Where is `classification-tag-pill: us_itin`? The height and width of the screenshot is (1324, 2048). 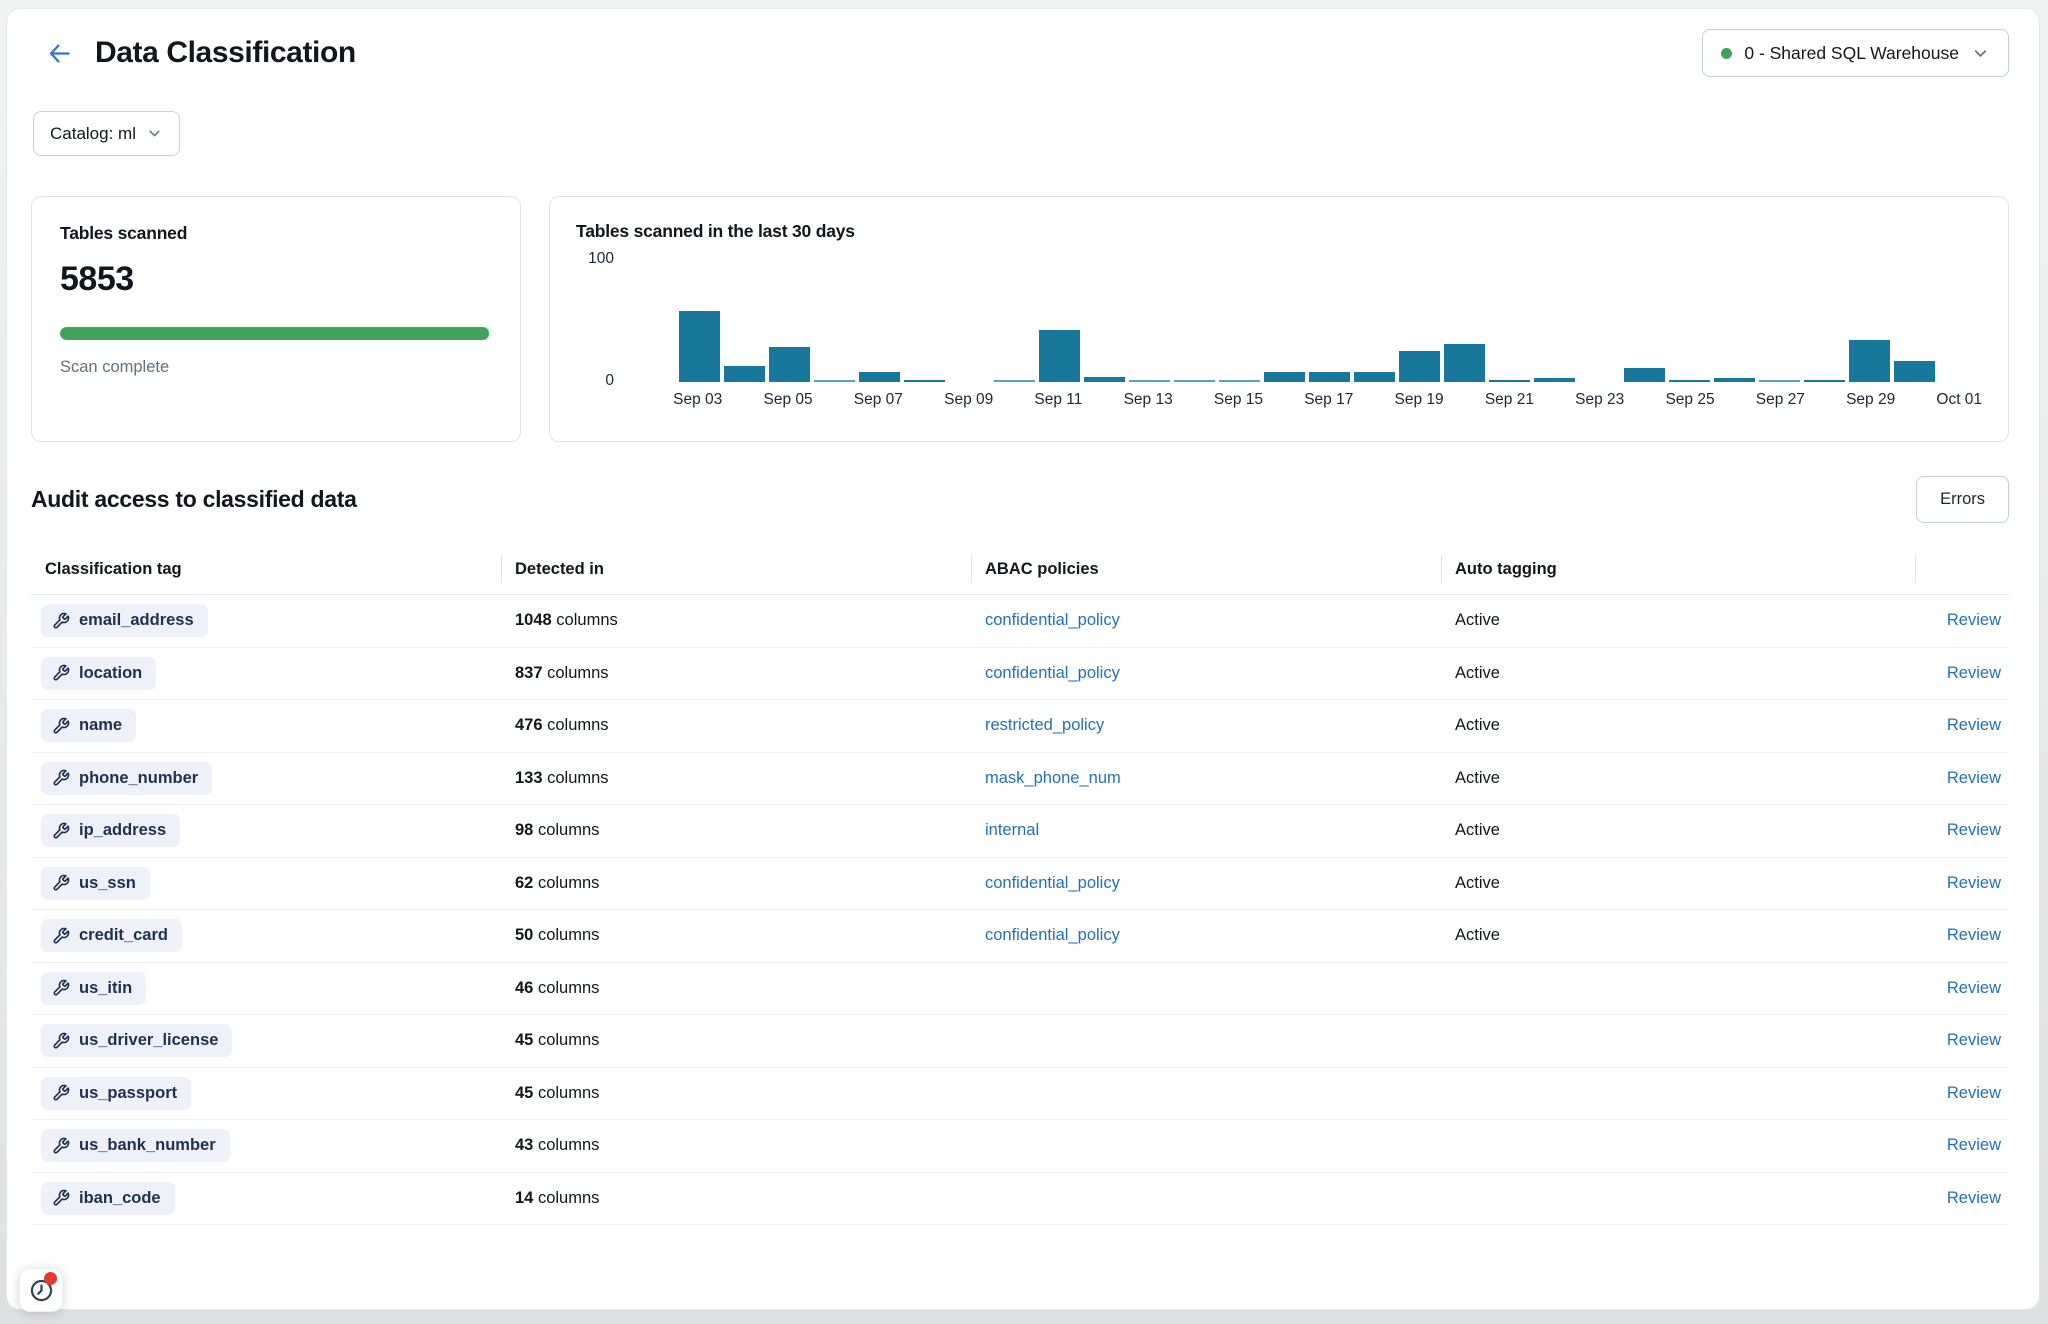
classification-tag-pill: us_itin is located at coordinates (94, 988).